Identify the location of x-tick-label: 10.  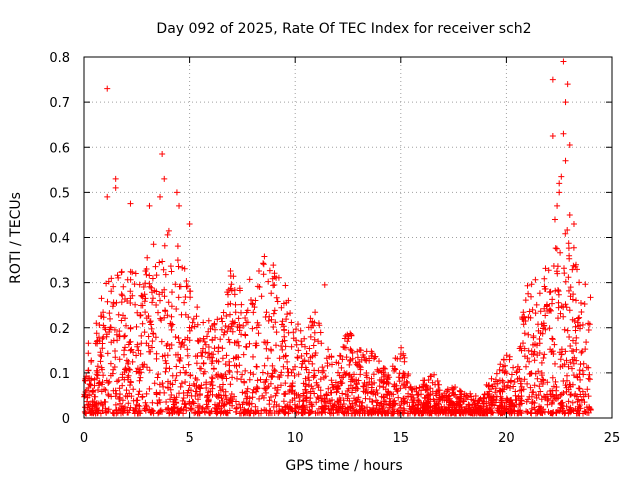
(295, 438).